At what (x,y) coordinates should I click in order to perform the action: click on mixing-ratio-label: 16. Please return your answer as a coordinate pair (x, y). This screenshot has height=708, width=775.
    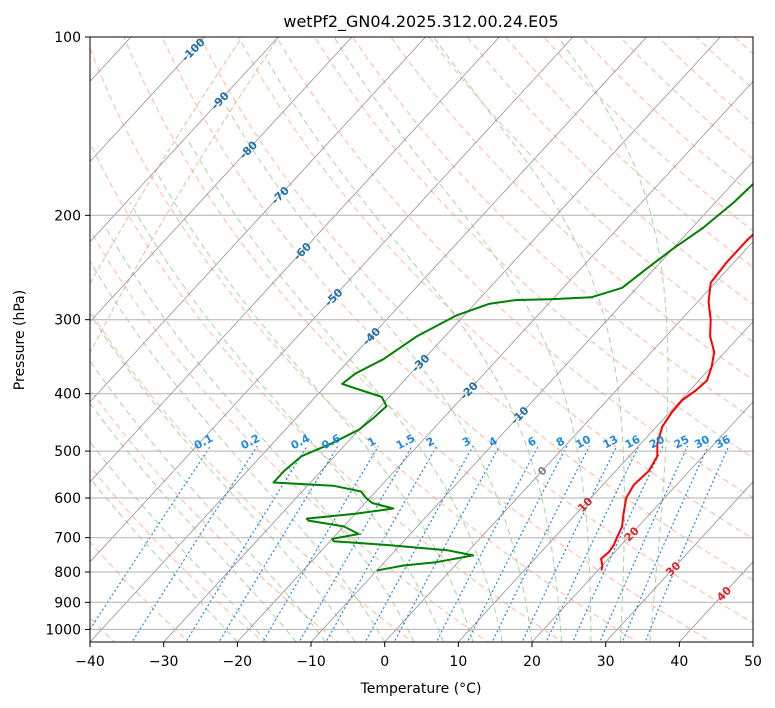
    Looking at the image, I should click on (633, 442).